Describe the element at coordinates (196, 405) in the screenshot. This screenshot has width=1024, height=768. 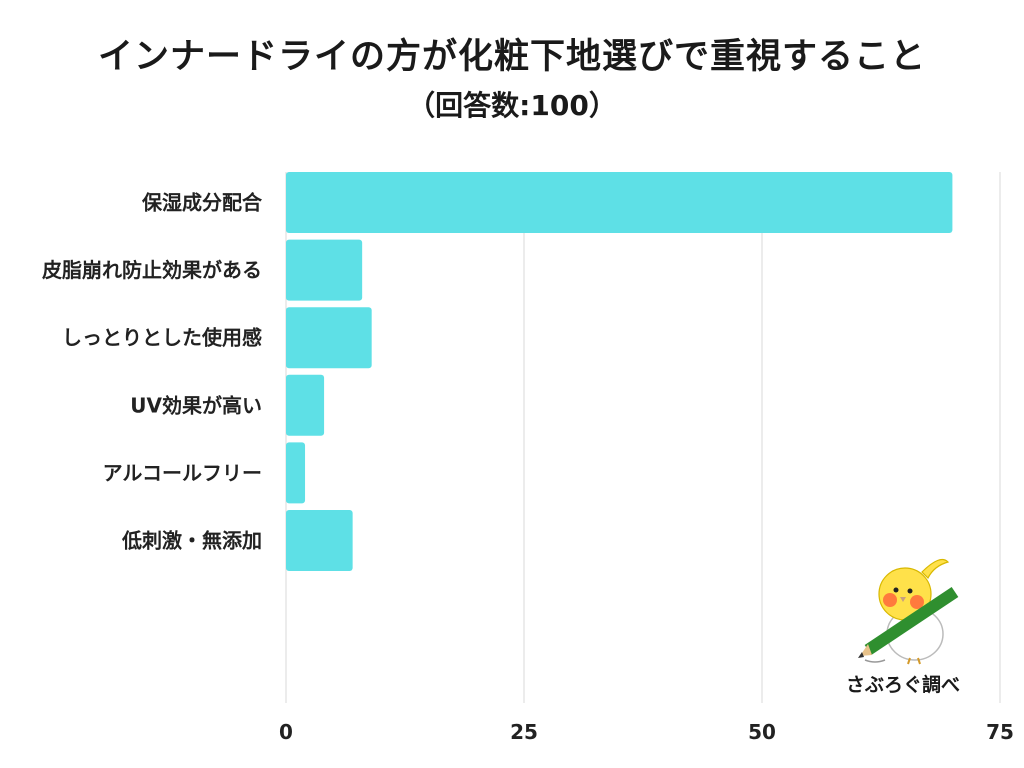
I see `category-label: UV効果が高い` at that location.